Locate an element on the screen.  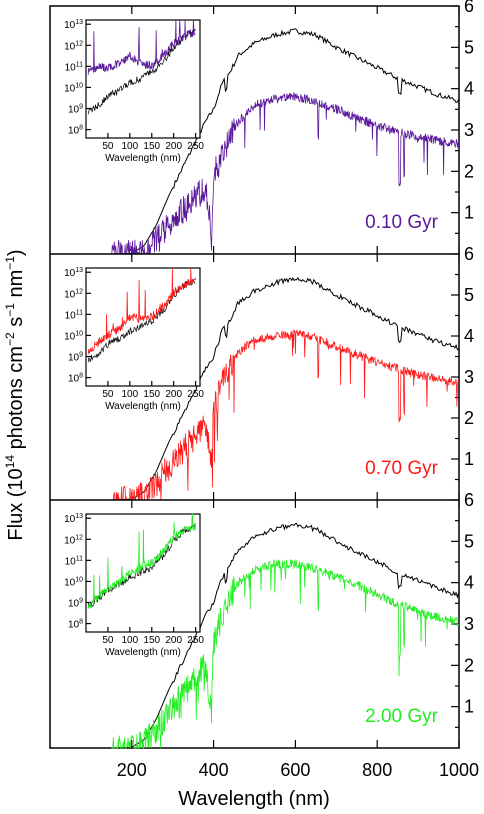
age-label: 0.70 Gyr is located at coordinates (402, 468).